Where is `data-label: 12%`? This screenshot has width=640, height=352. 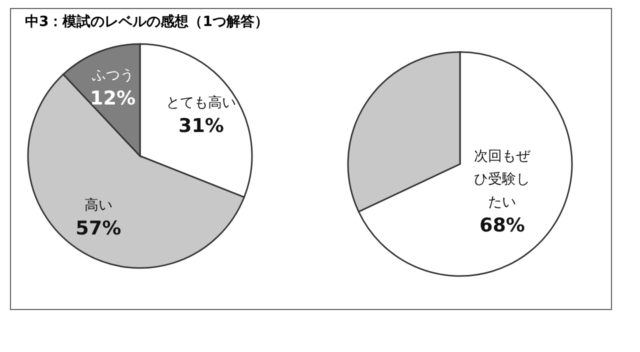
data-label: 12% is located at coordinates (113, 99).